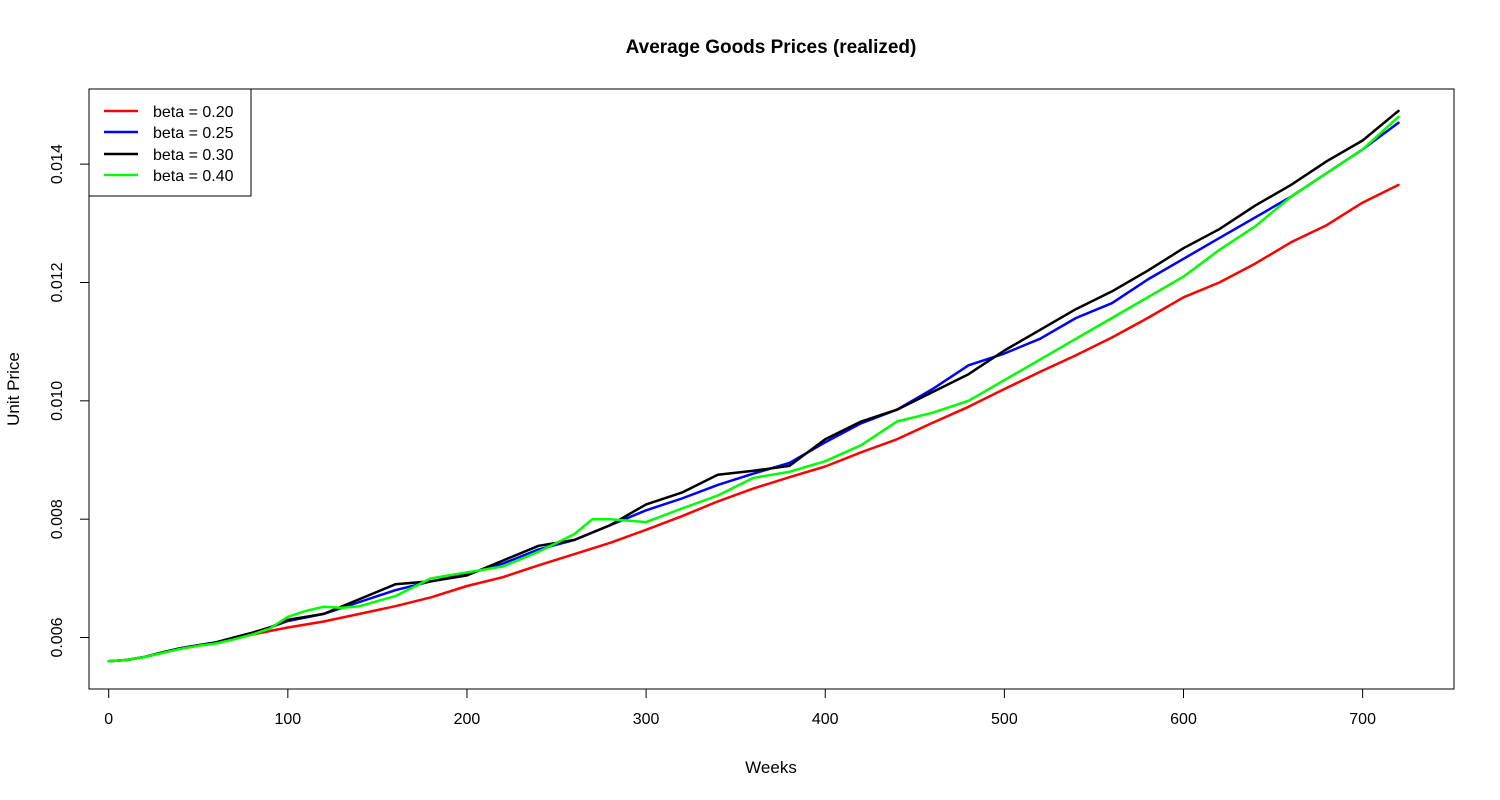 The height and width of the screenshot is (800, 1500). What do you see at coordinates (287, 719) in the screenshot?
I see `x-tick-label: 100` at bounding box center [287, 719].